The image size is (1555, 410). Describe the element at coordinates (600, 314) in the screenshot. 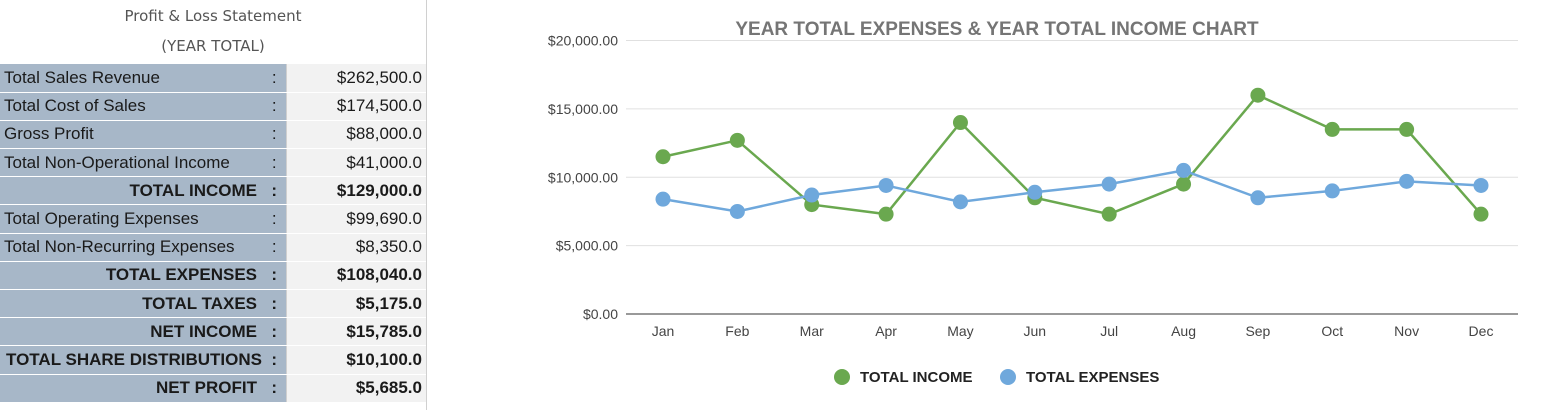

I see `y-tick-label: $0.00` at that location.